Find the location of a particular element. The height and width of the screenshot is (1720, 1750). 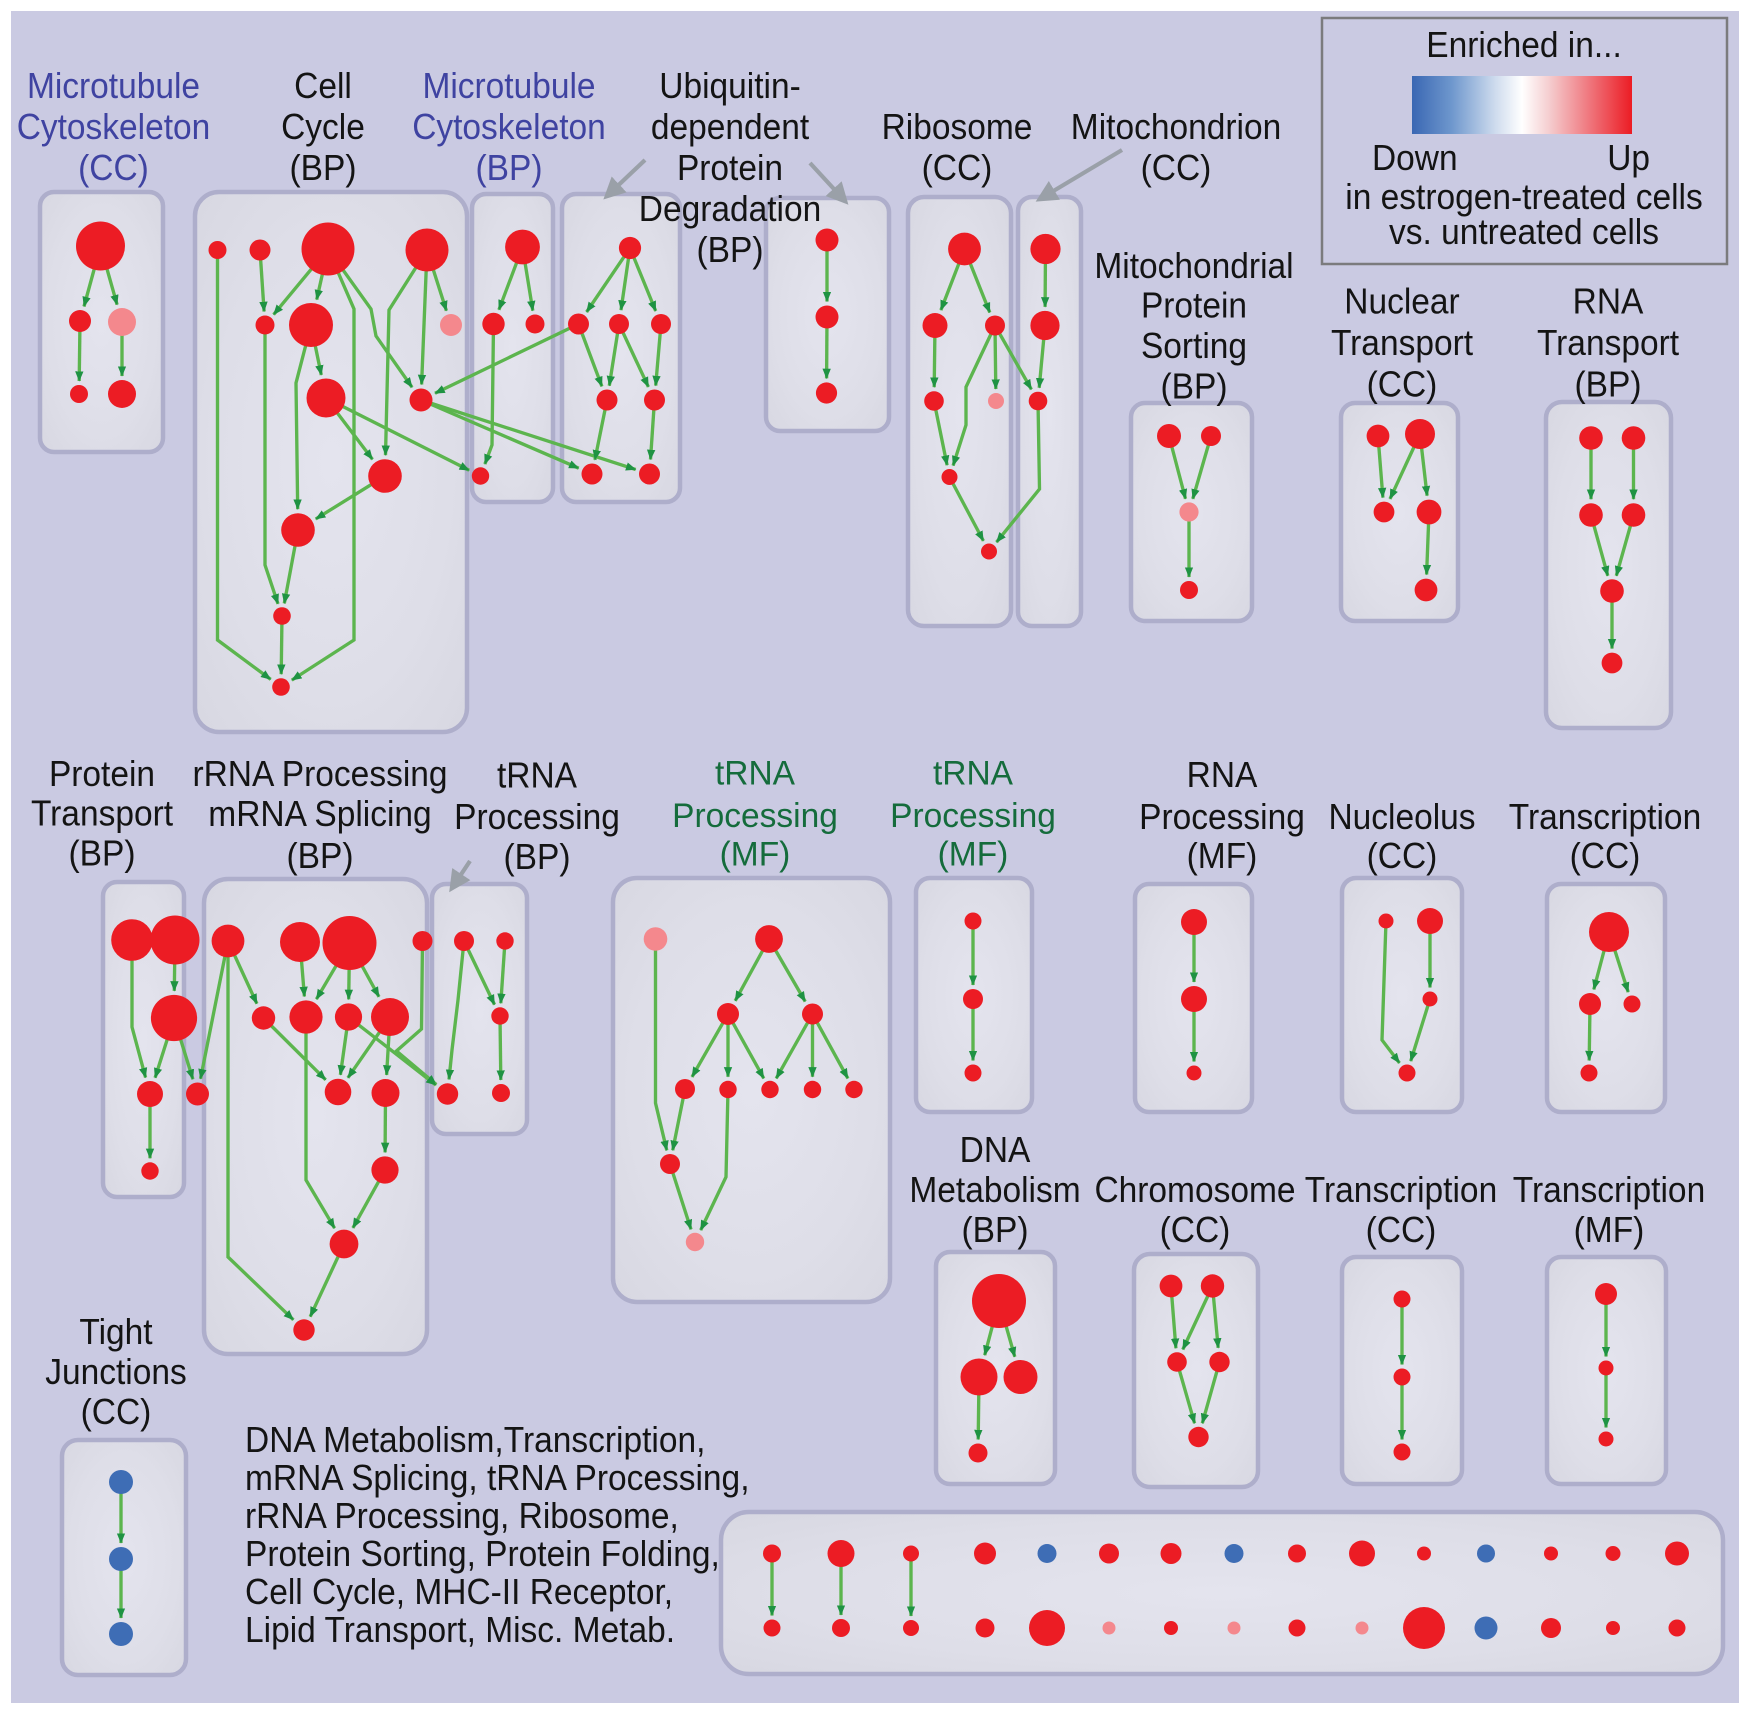

svg-text: rRNA Processing, Ribosome, is located at coordinates (462, 1515).